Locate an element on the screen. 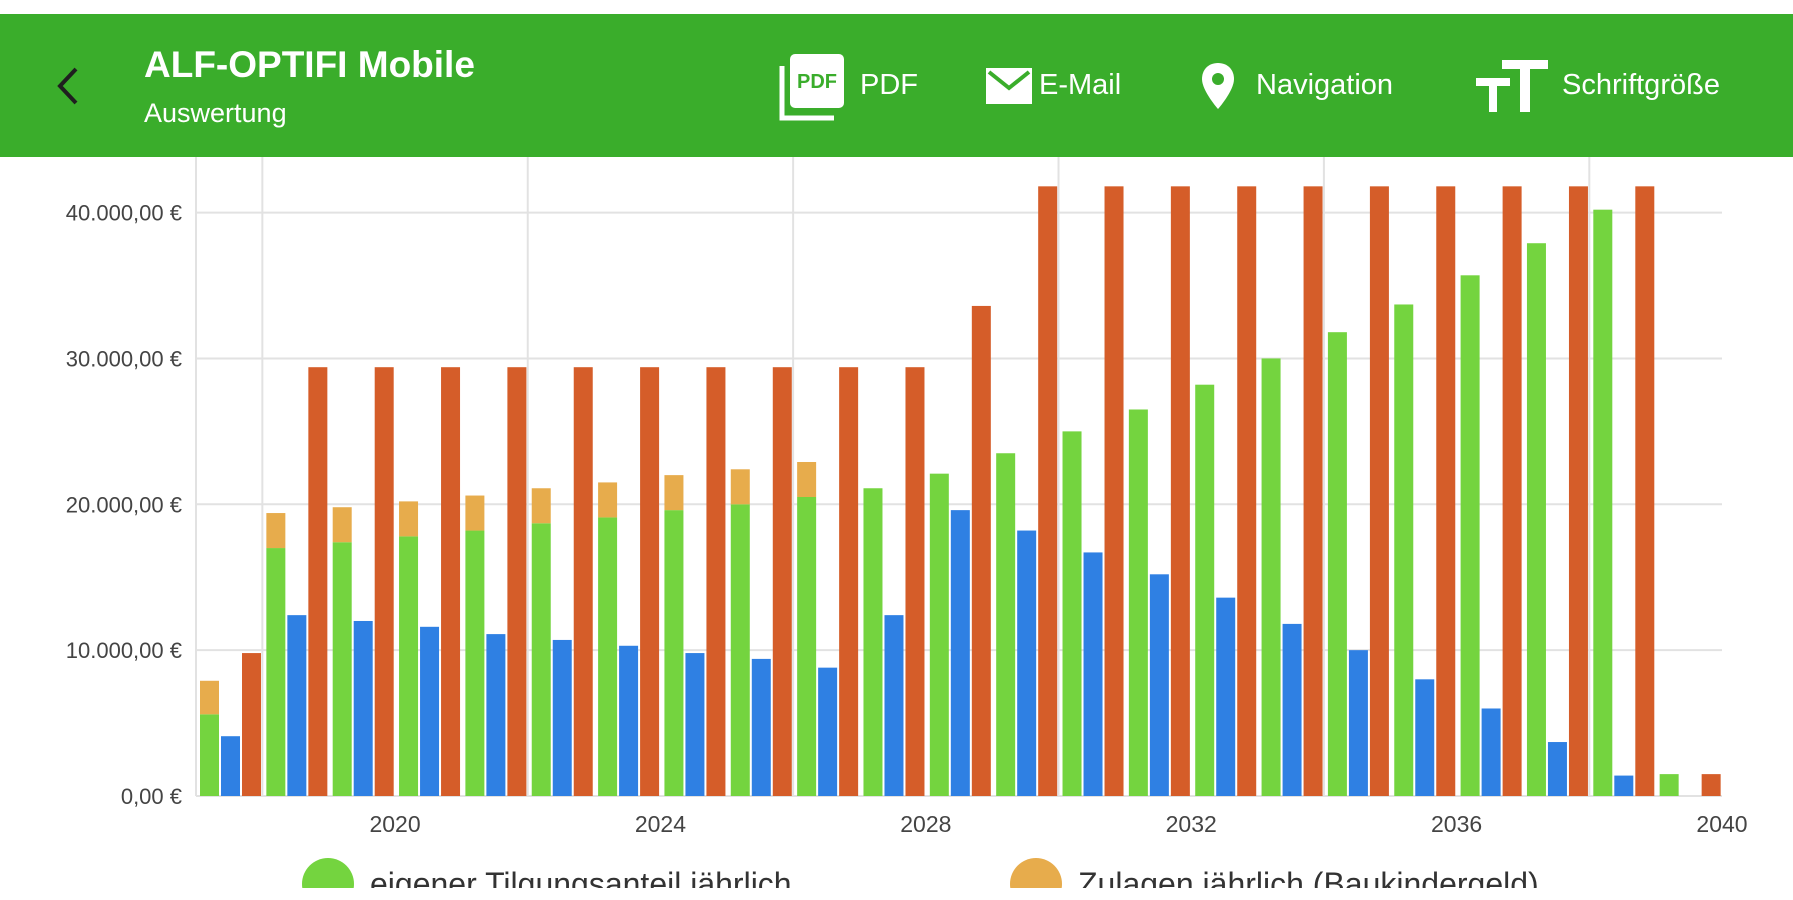  legend-item-subsidies: Zulagen jährlich (Baukindergeld) is located at coordinates (1274, 873).